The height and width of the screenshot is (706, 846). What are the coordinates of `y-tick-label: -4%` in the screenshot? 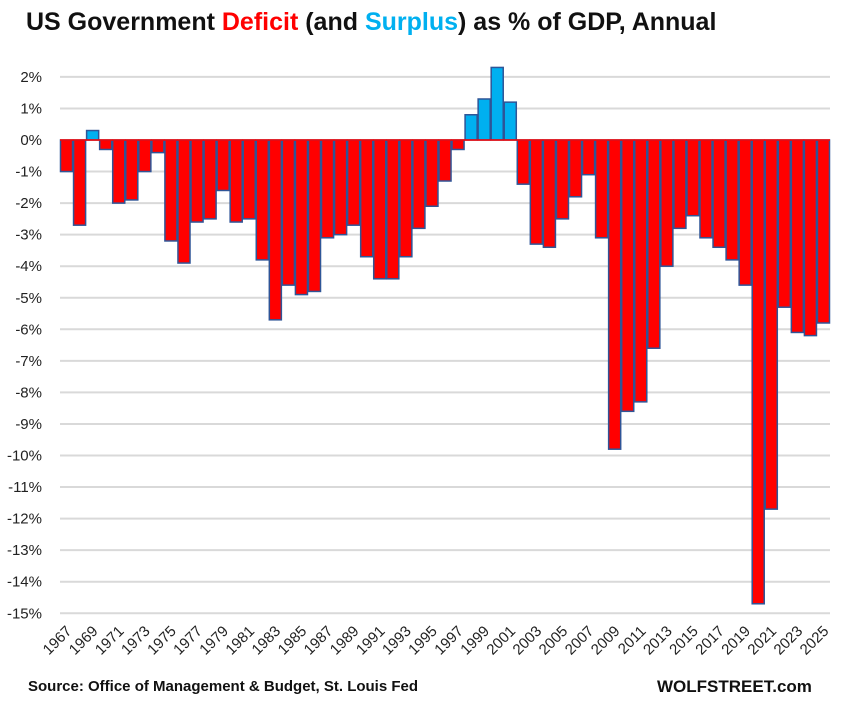 It's located at (28, 266).